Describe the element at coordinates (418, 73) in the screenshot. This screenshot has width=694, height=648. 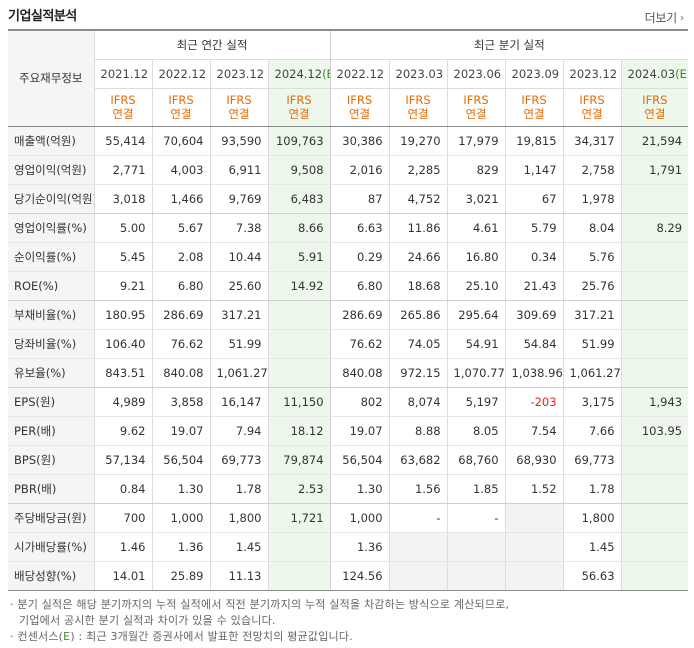
I see `period-header: 2023.03` at that location.